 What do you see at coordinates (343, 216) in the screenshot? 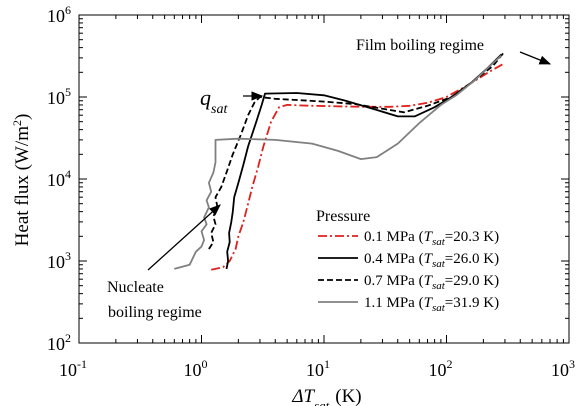
I see `legend-title: Pressure` at bounding box center [343, 216].